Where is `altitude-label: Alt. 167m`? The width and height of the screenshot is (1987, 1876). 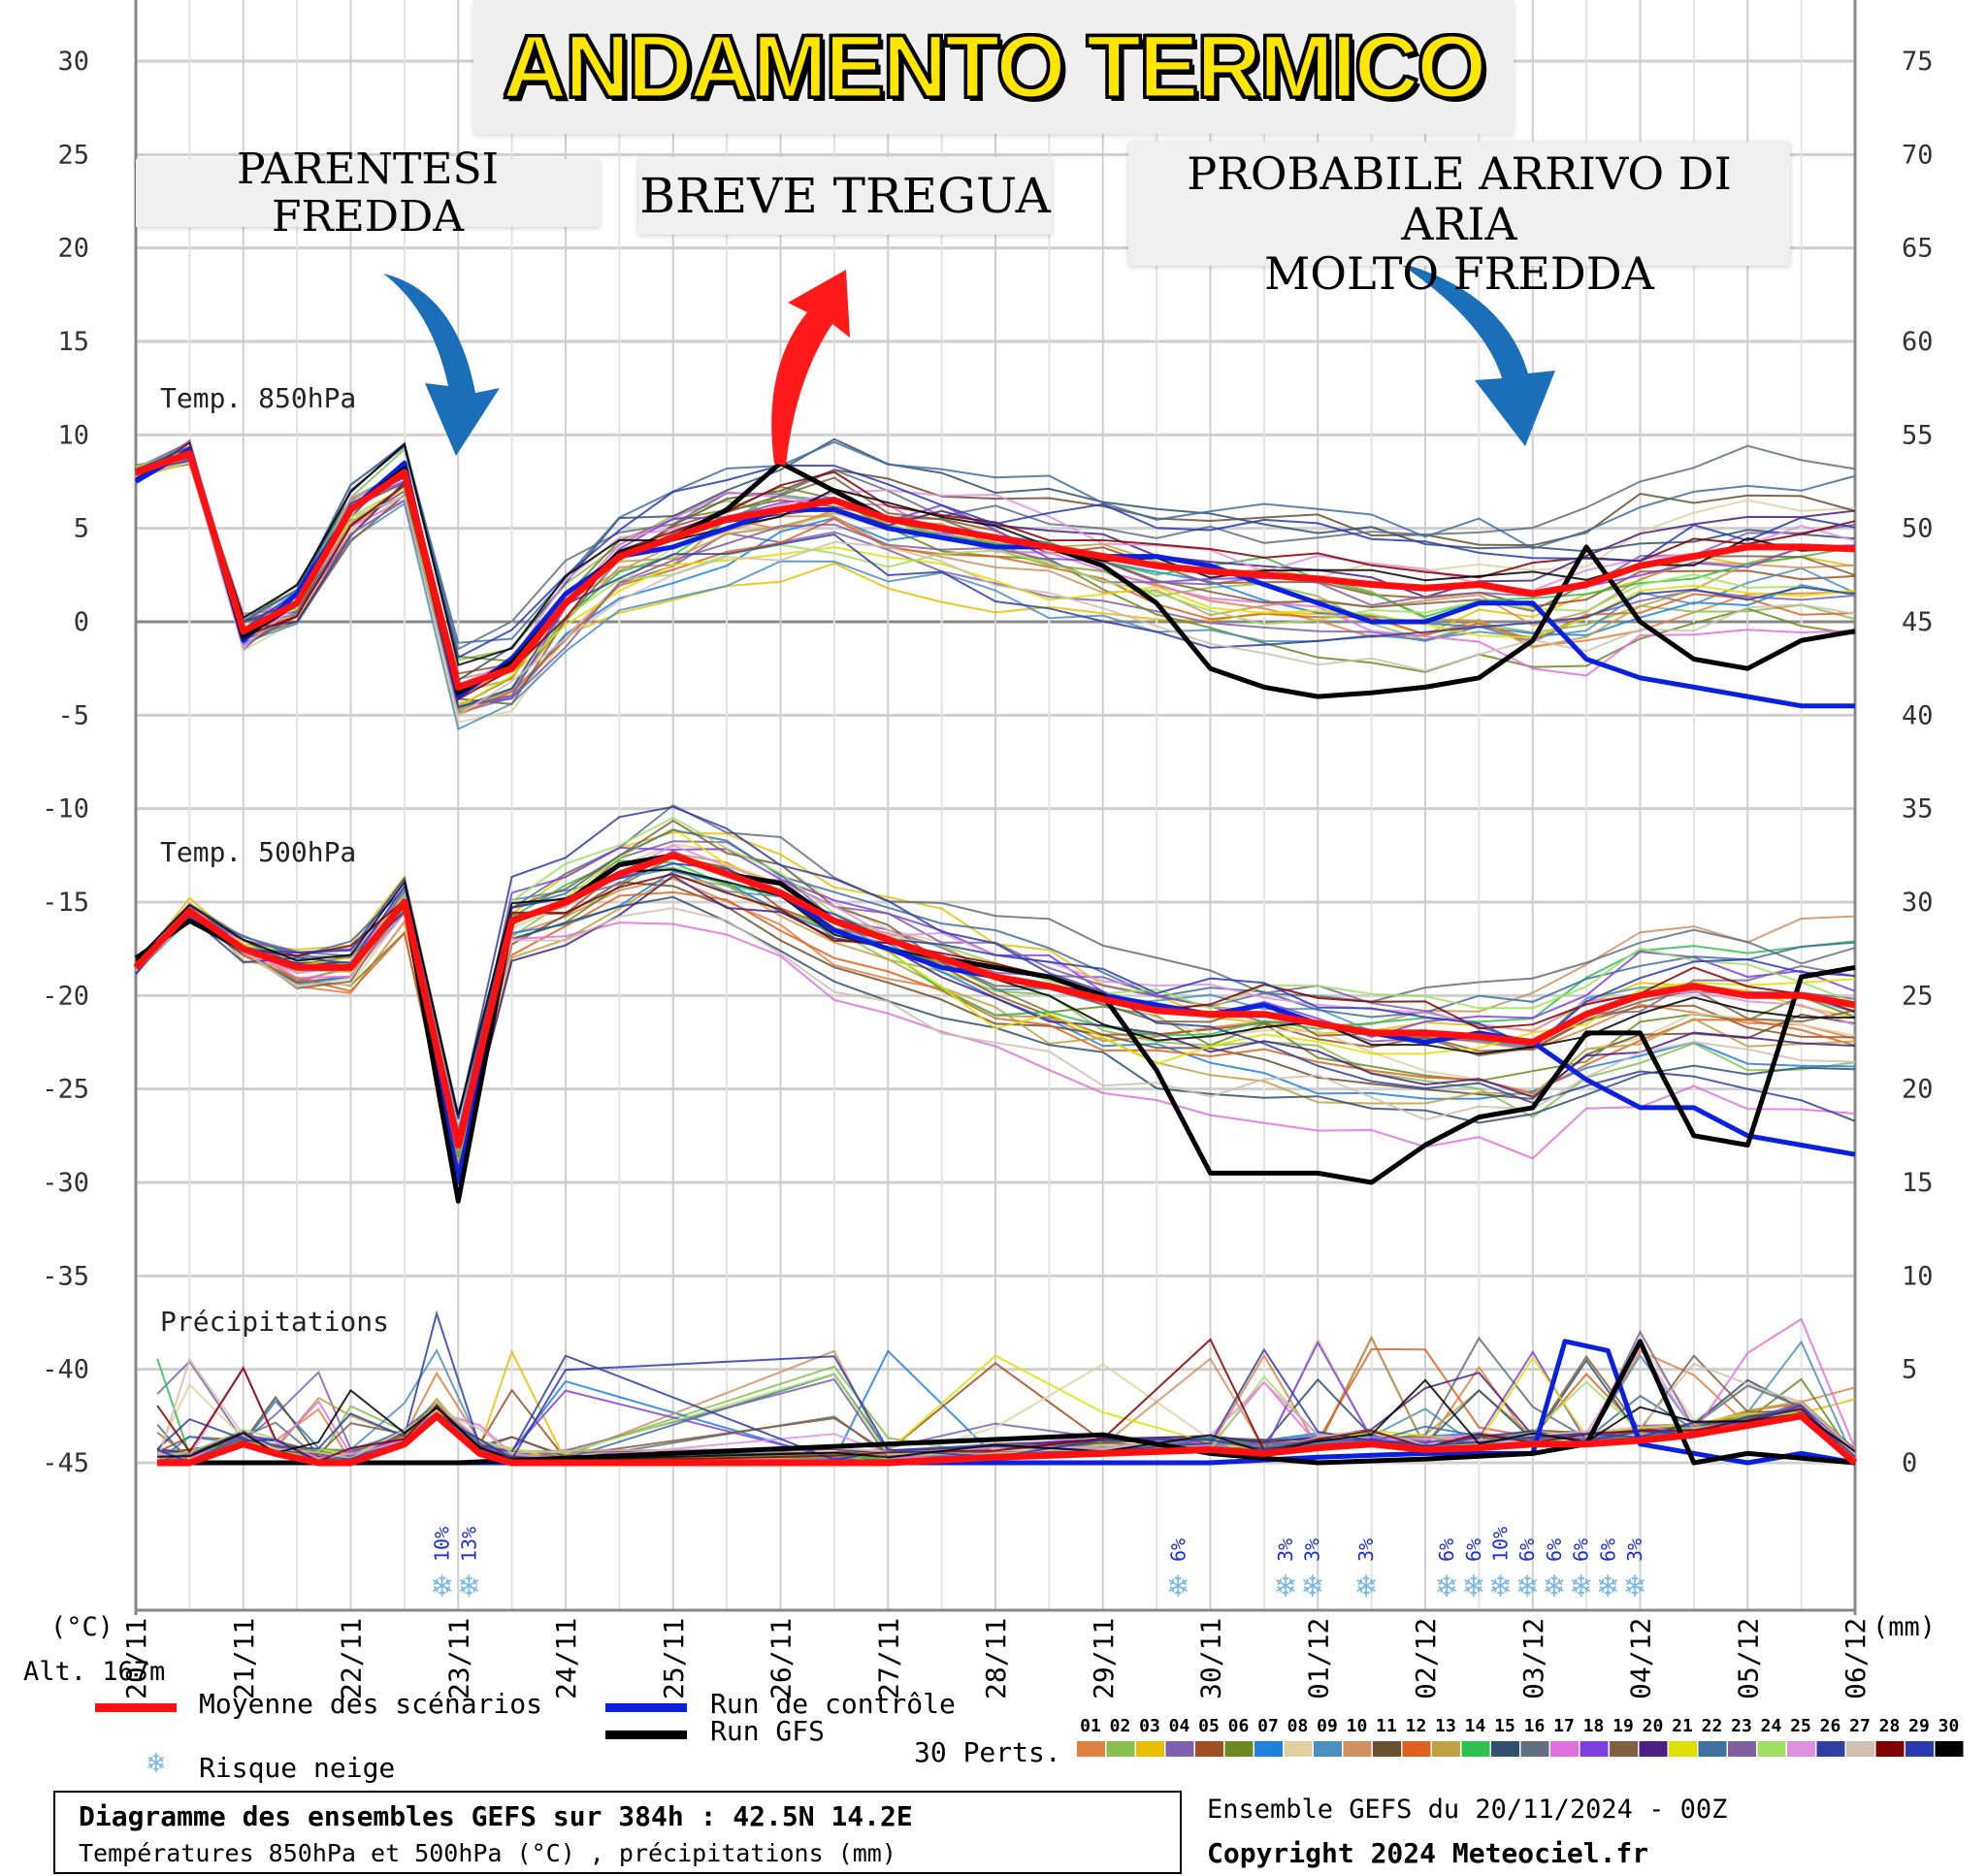
altitude-label: Alt. 167m is located at coordinates (94, 1672).